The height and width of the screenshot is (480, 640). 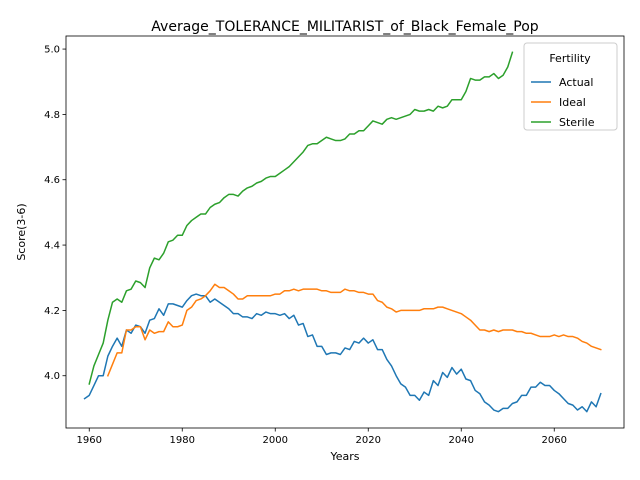 What do you see at coordinates (275, 440) in the screenshot?
I see `x-tick-label: 2000` at bounding box center [275, 440].